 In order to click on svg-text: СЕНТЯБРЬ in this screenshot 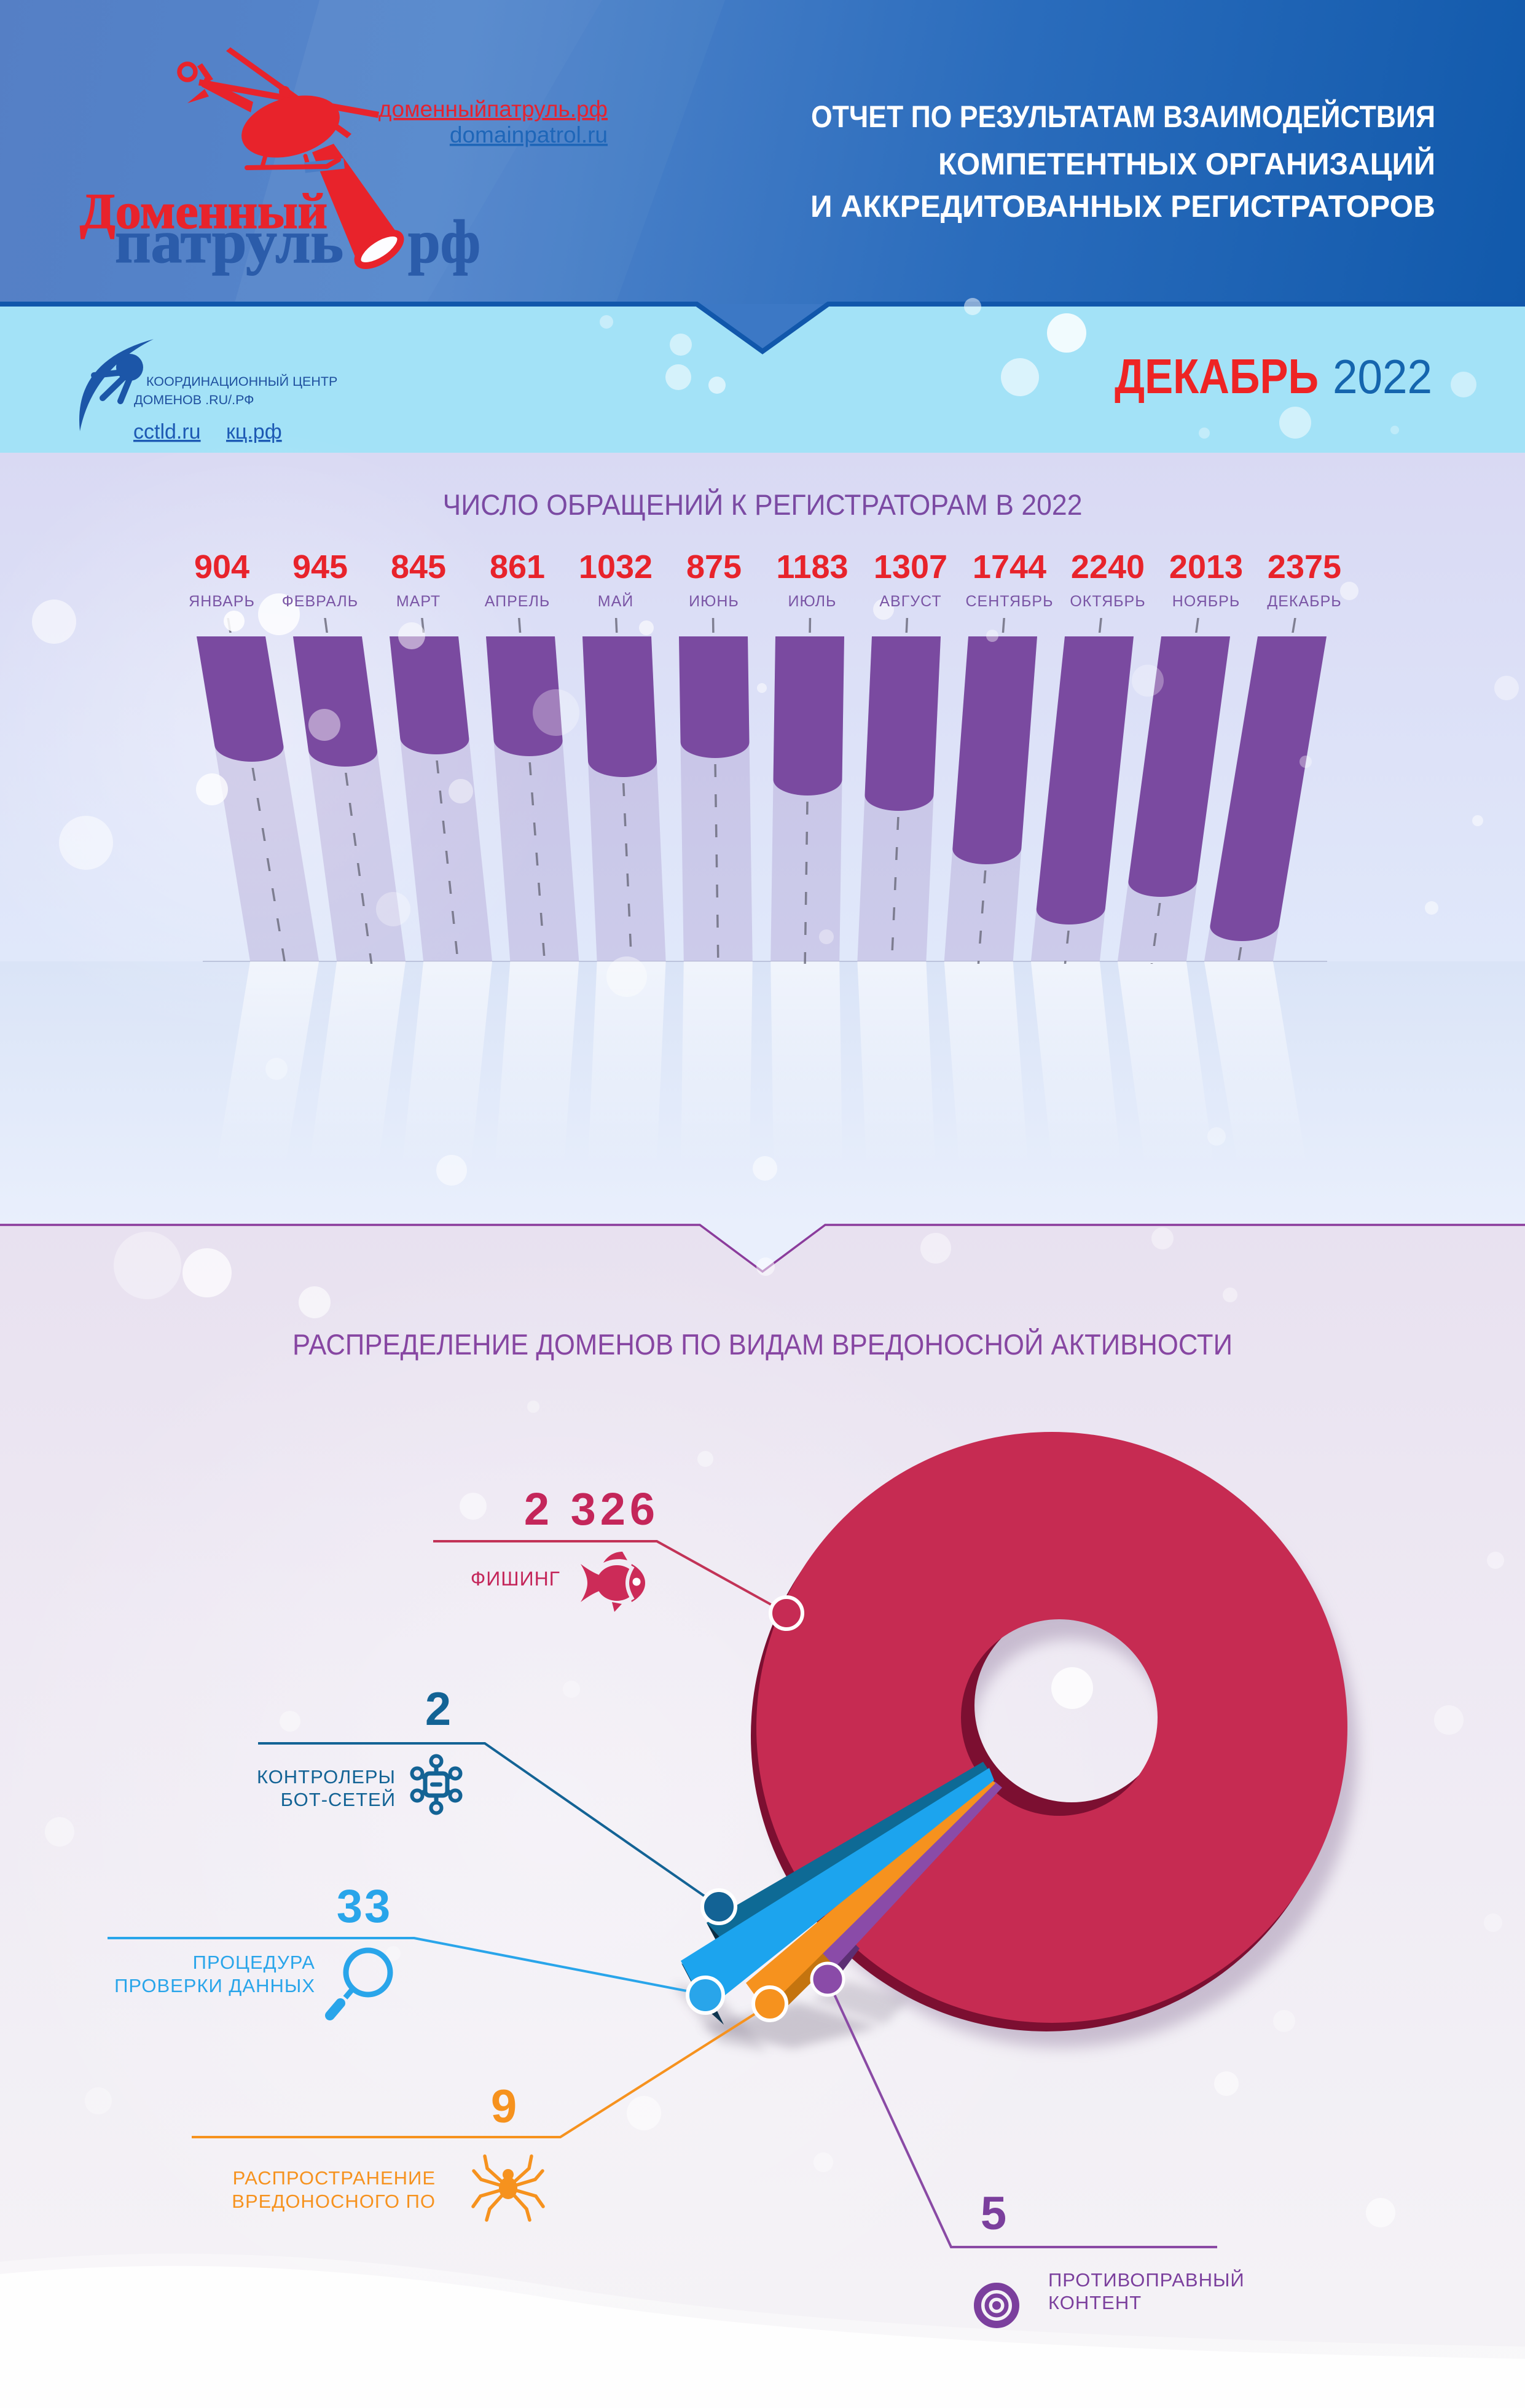, I will do `click(1009, 601)`.